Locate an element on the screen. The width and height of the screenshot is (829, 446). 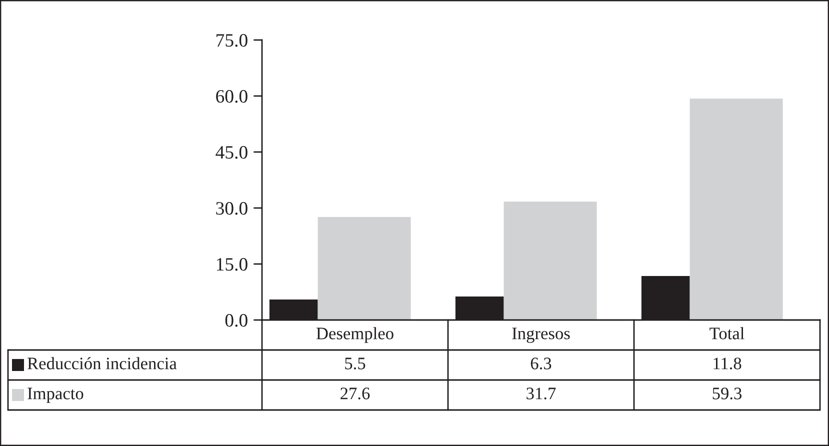
data-label: 59.3 is located at coordinates (727, 394).